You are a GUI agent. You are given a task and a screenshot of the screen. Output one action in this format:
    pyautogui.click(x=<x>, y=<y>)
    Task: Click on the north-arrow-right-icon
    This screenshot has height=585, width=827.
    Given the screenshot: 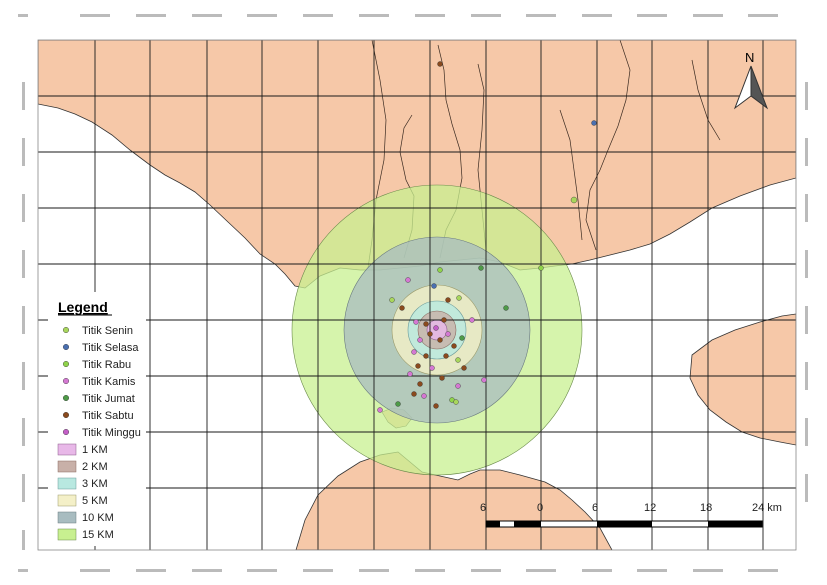 What is the action you would take?
    pyautogui.click(x=759, y=87)
    